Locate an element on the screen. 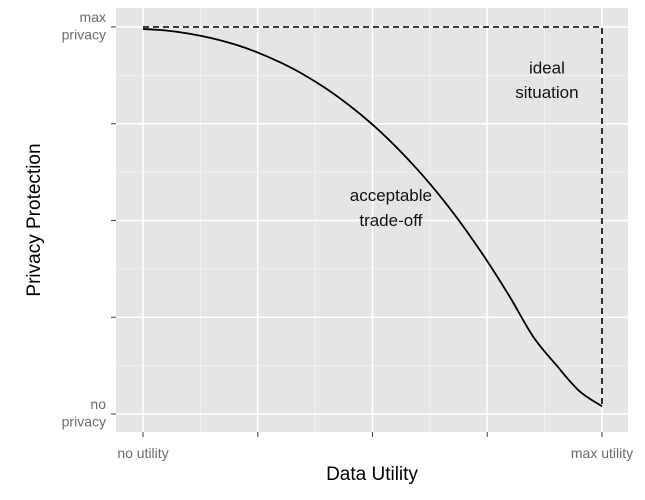  annotation-line: trade-off is located at coordinates (390, 220).